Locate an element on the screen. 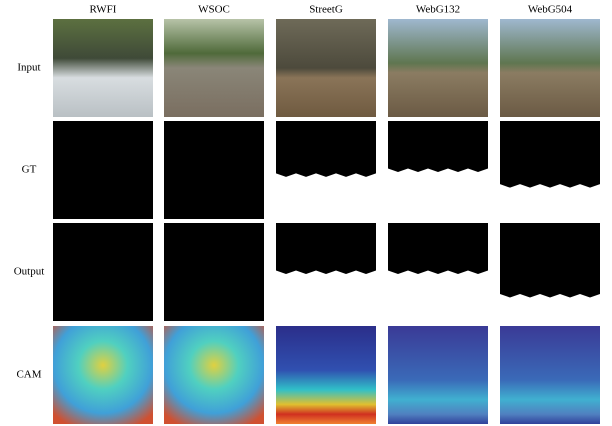 The height and width of the screenshot is (426, 612). column-header: RWFI is located at coordinates (103, 10).